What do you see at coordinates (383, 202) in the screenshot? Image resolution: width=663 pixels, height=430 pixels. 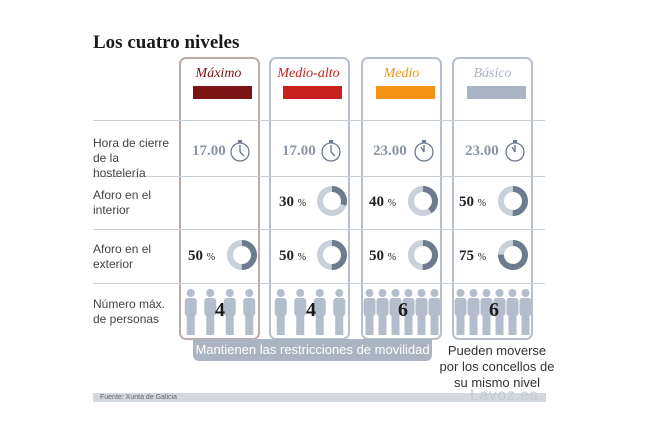 I see `interior-capacity: 40 %` at bounding box center [383, 202].